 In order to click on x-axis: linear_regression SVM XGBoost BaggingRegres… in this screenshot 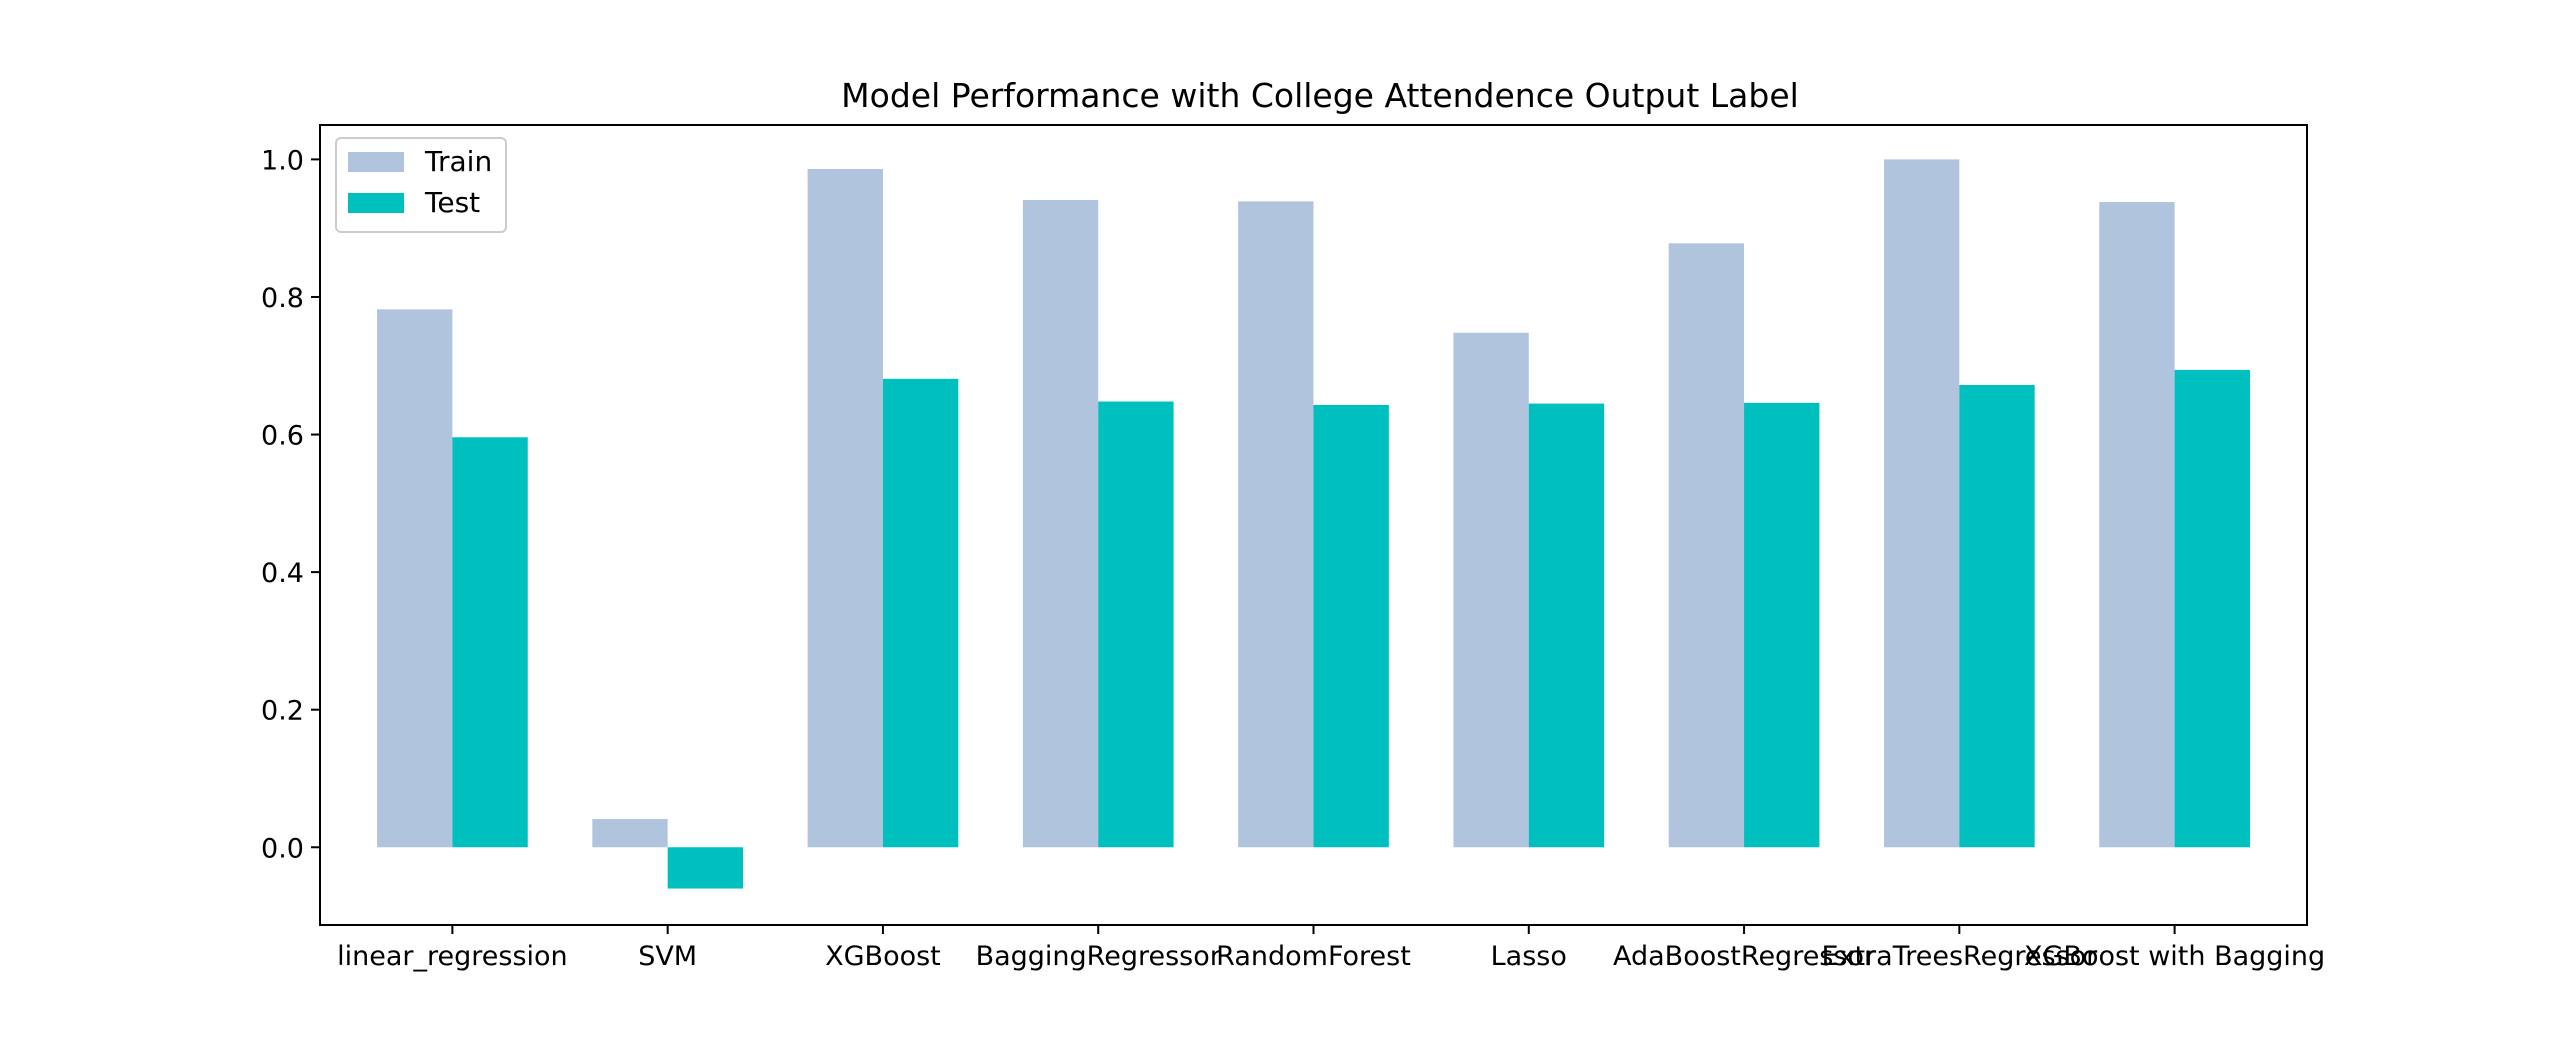, I will do `click(1331, 948)`.